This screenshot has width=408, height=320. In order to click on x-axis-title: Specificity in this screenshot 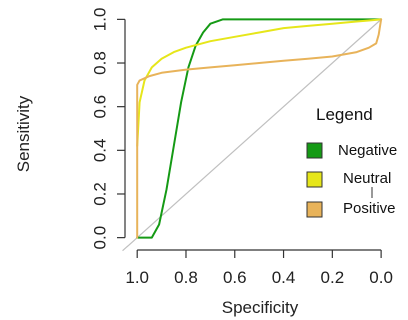, I will do `click(260, 307)`.